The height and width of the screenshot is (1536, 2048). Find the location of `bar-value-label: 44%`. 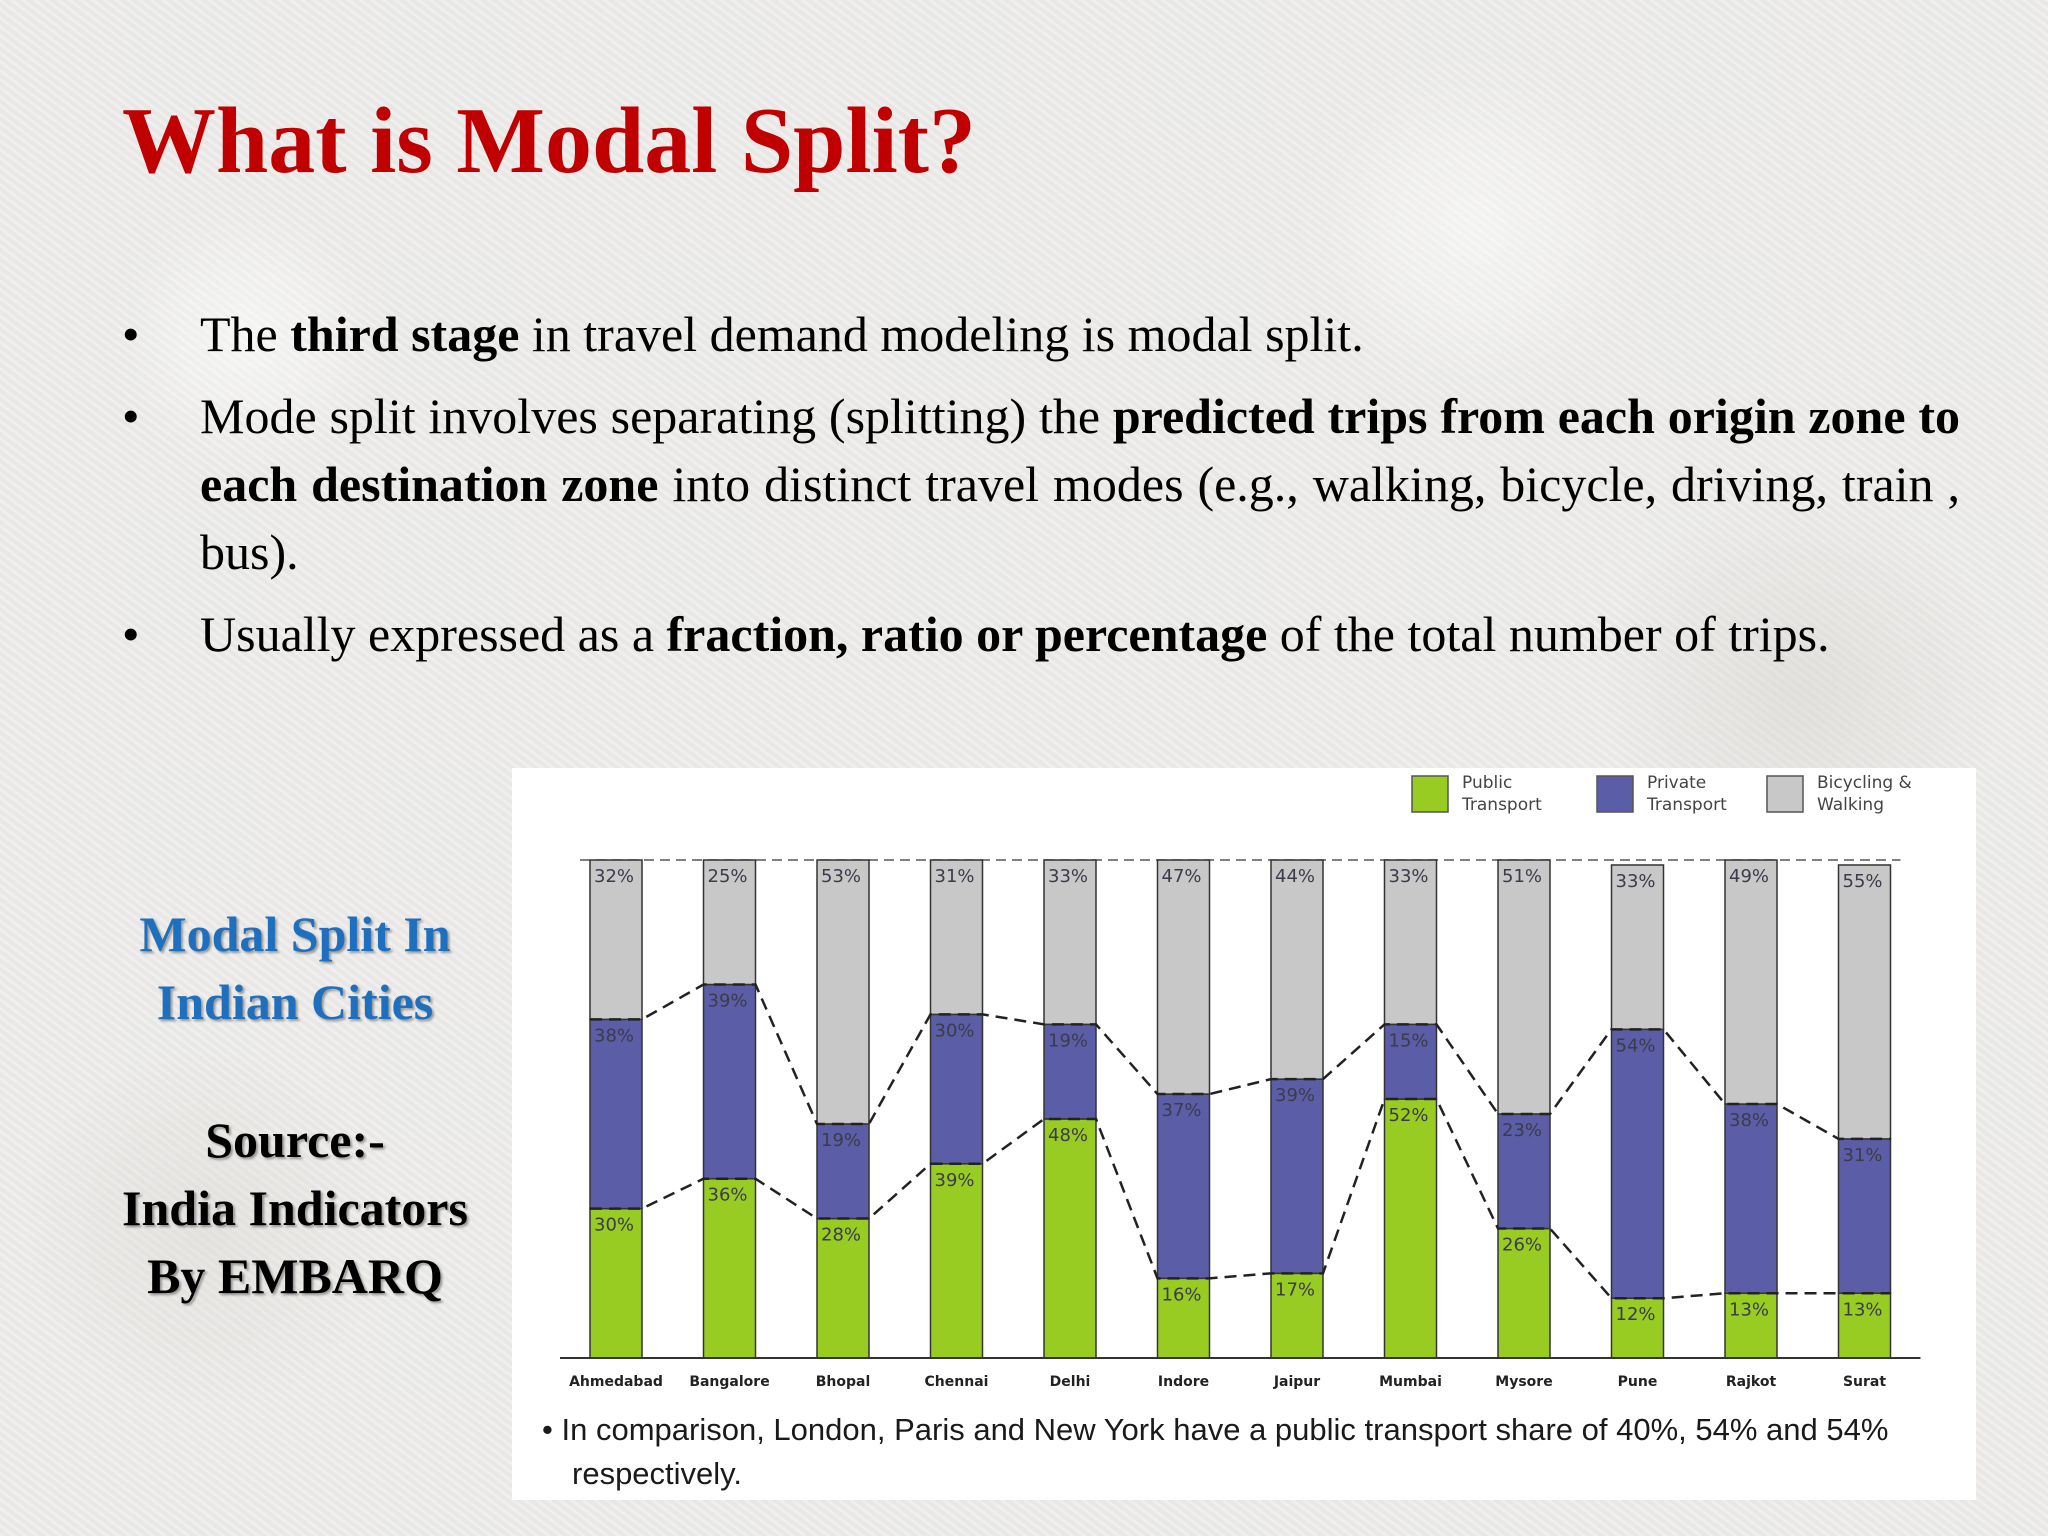

bar-value-label: 44% is located at coordinates (1295, 876).